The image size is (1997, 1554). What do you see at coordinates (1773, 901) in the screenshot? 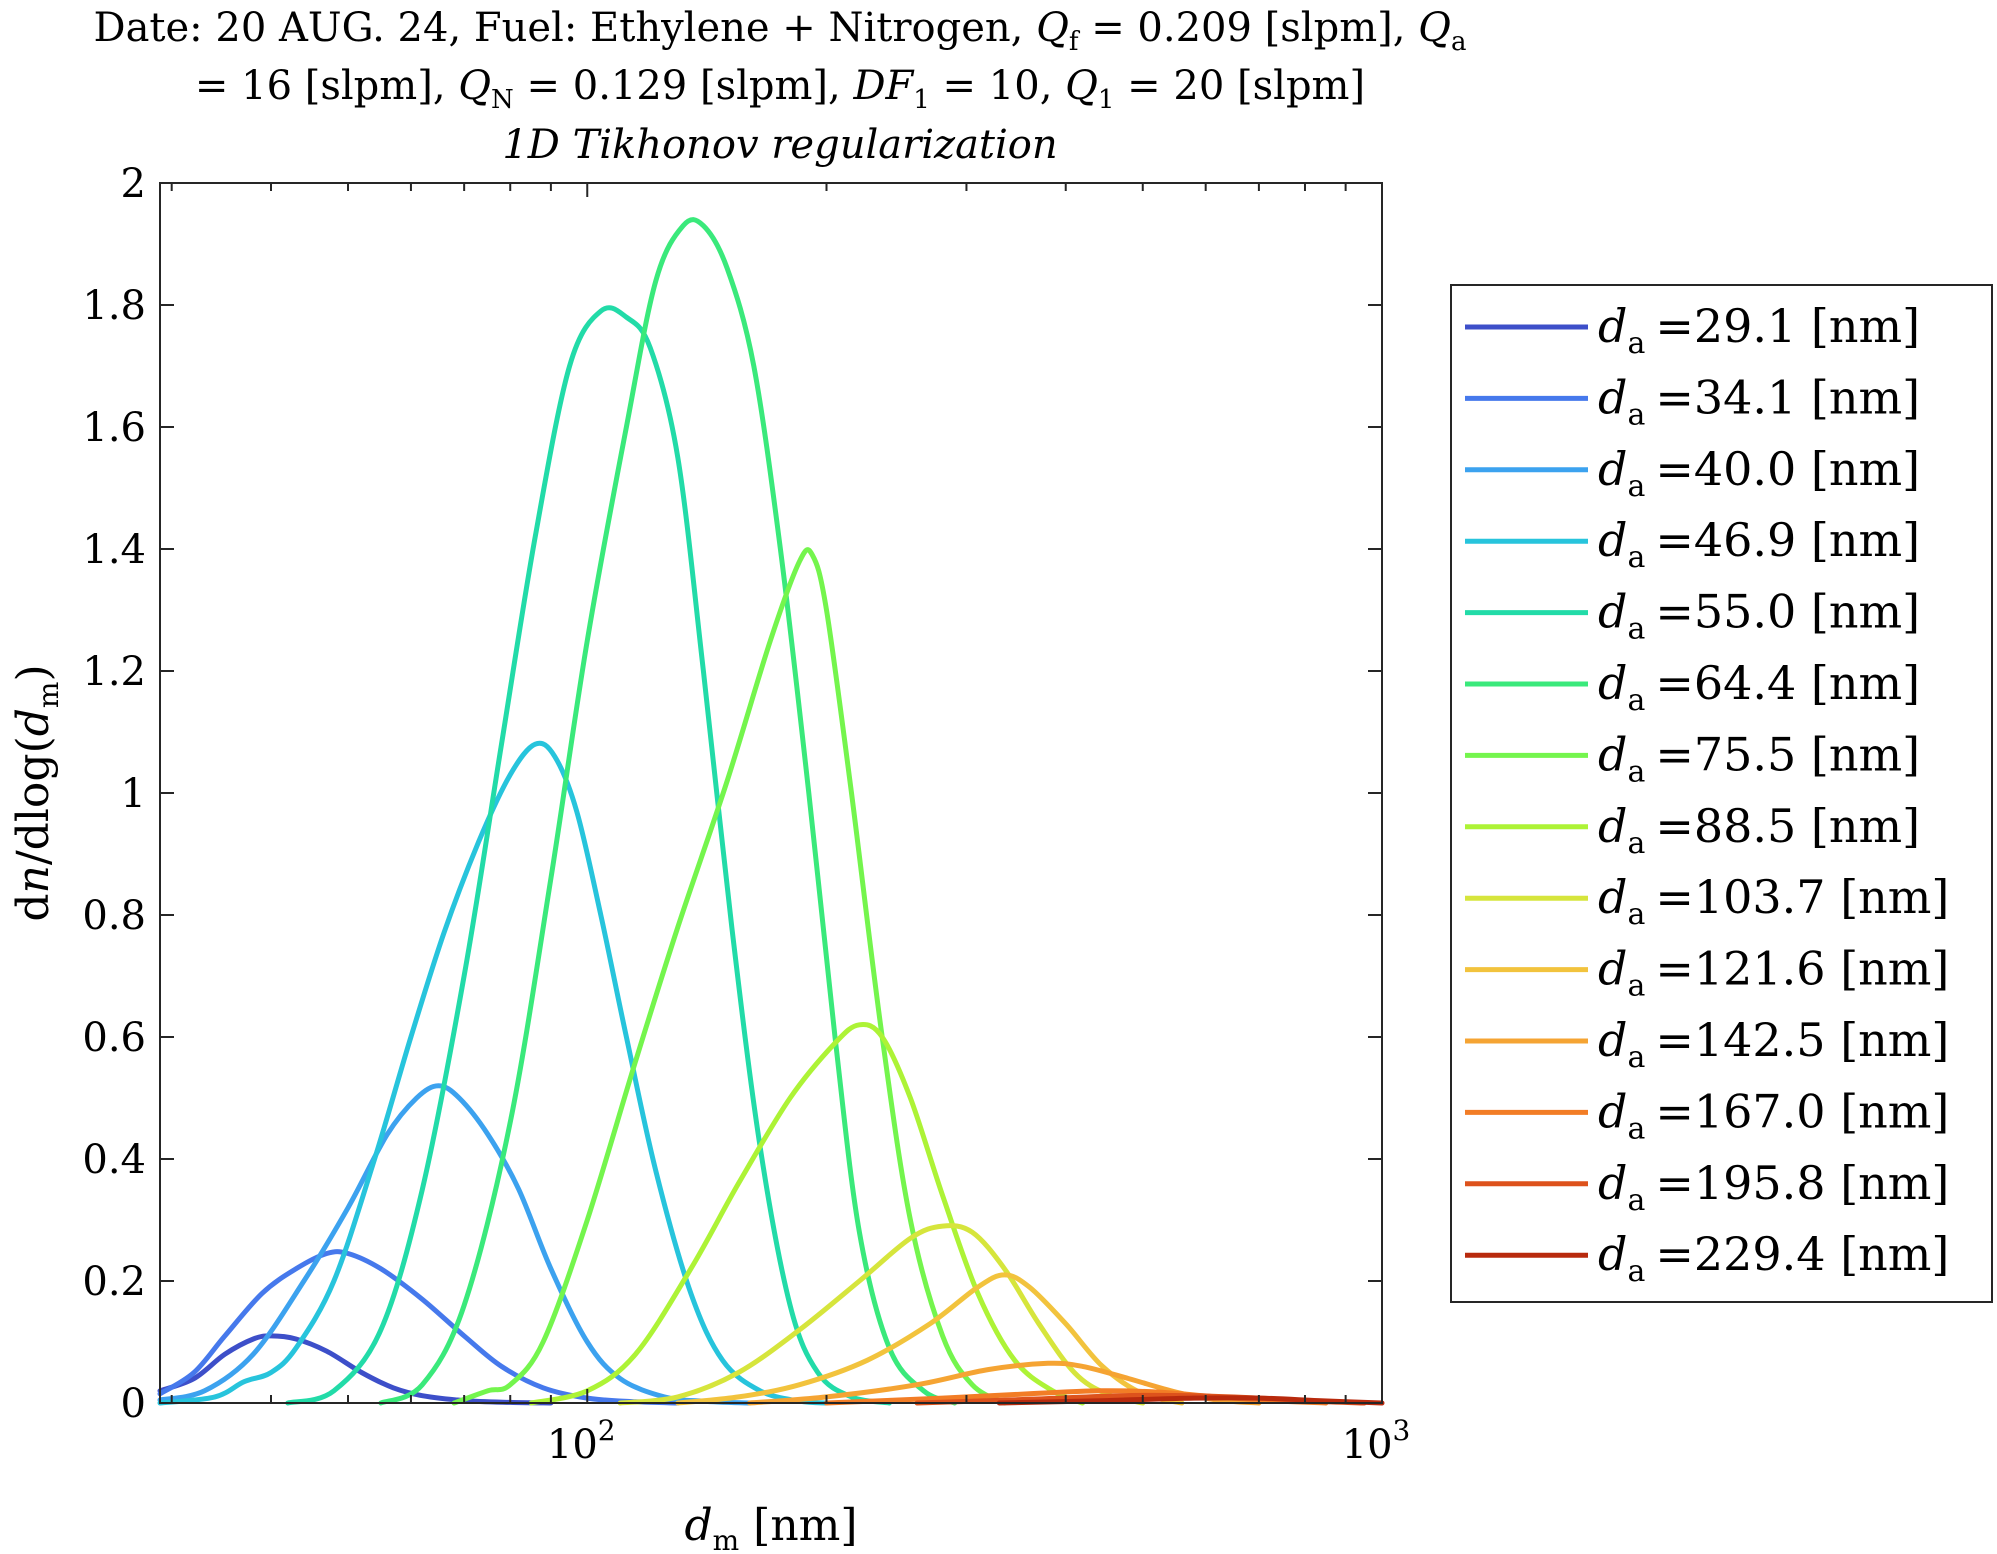
I see `legend-label: da =103.7 [nm]` at bounding box center [1773, 901].